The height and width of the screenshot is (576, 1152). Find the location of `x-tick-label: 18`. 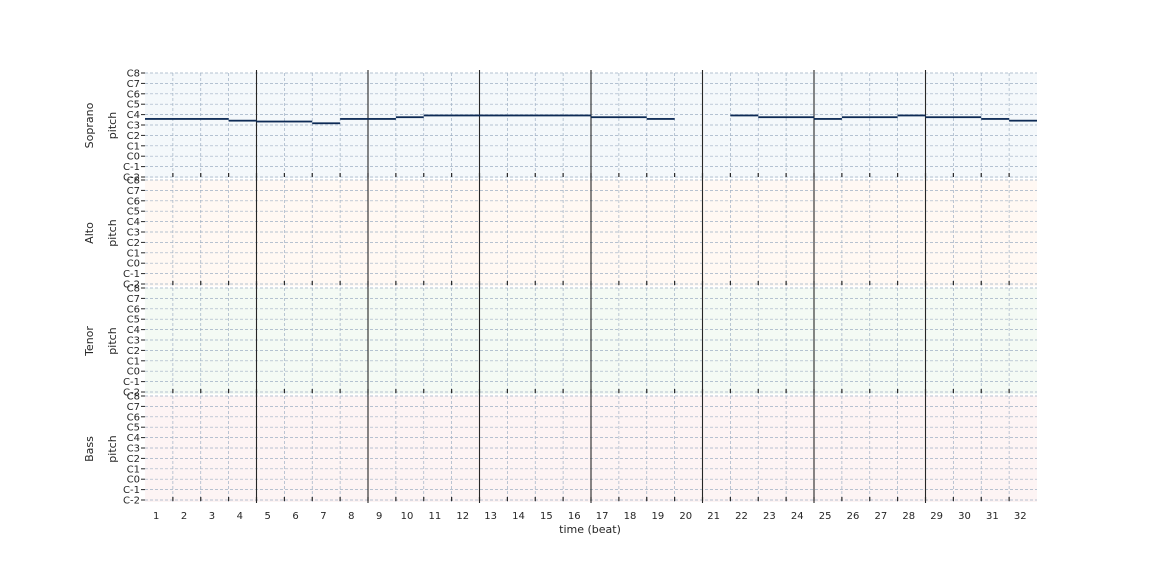

x-tick-label: 18 is located at coordinates (630, 516).